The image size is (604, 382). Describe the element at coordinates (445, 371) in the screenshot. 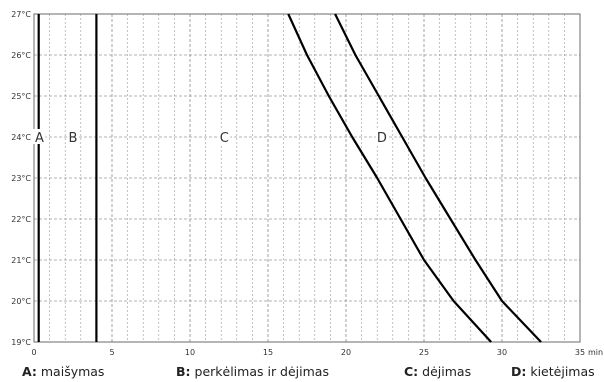

I see `legend-text-c: dėjimas` at that location.